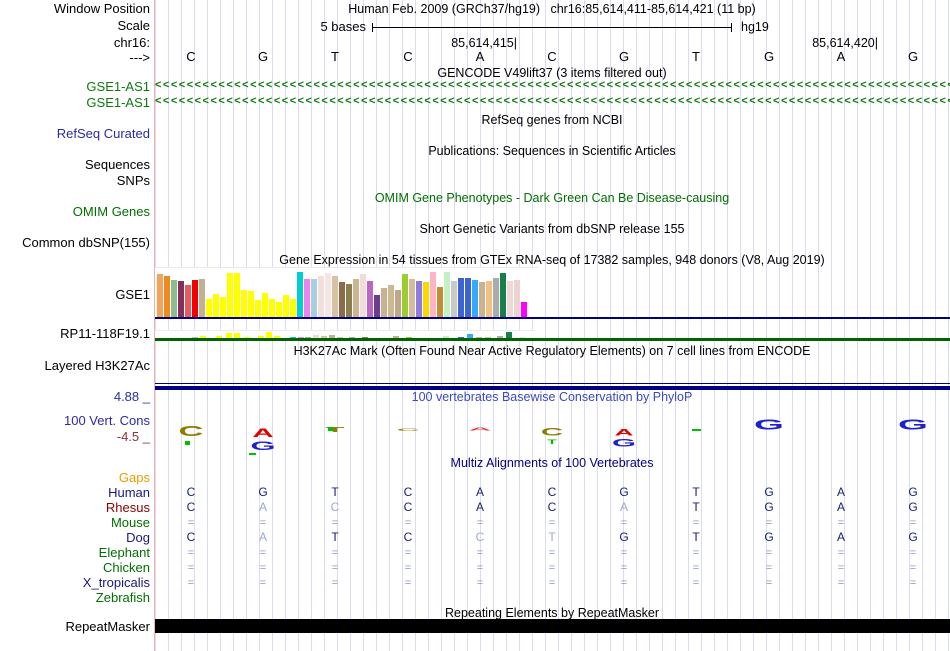 This screenshot has height=651, width=950. I want to click on left-label-cons-max: 4.88 _, so click(131, 396).